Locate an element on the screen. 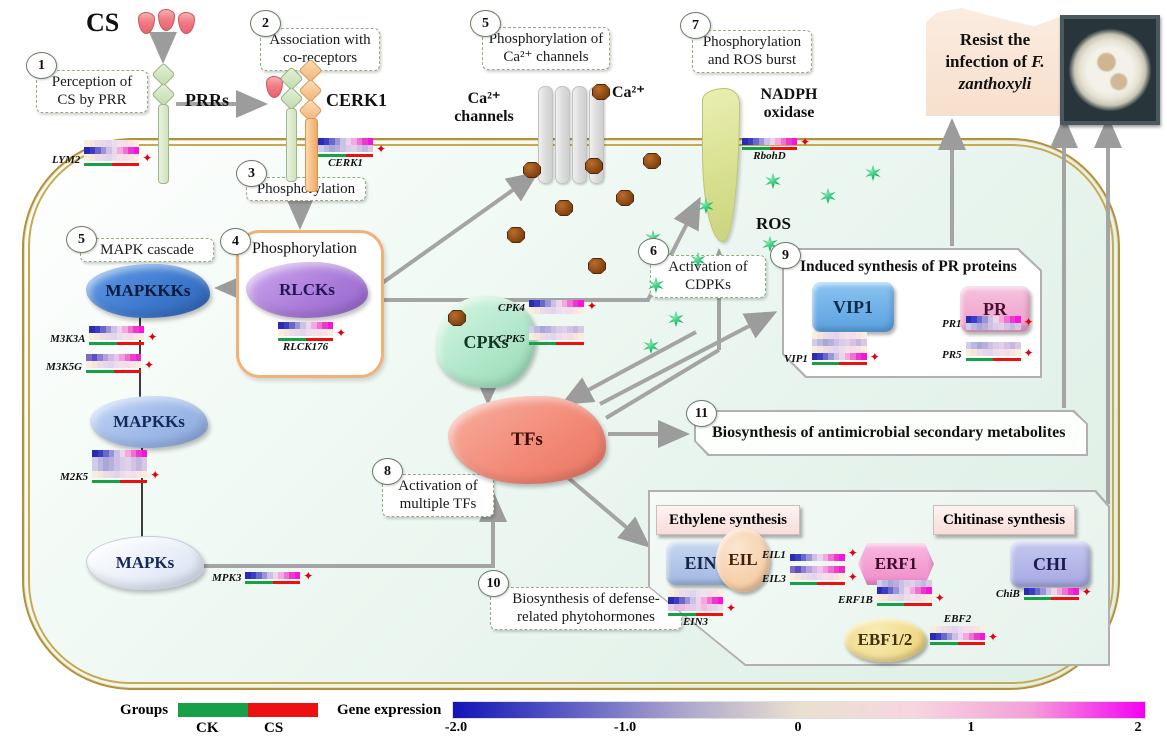 The height and width of the screenshot is (755, 1167). gene-M3K3A: M3K3A ✦ is located at coordinates (103, 335).